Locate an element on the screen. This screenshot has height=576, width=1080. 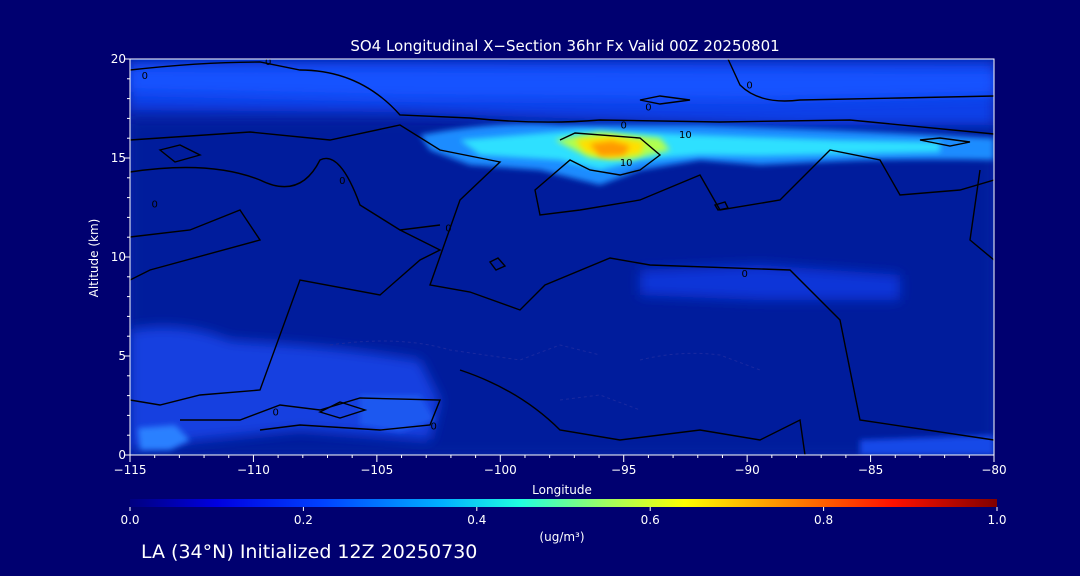
x-tick-label: −95 is located at coordinates (623, 470).